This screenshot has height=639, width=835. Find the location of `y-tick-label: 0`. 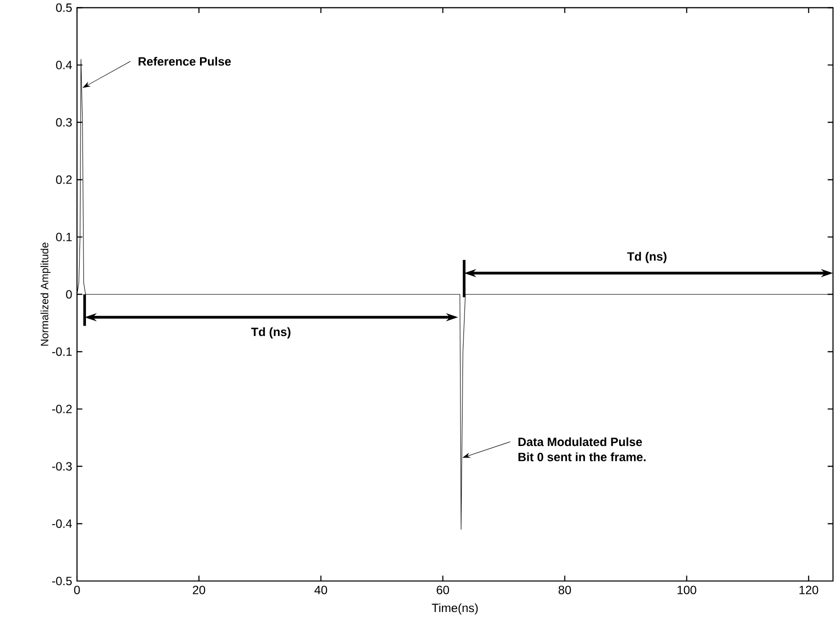

y-tick-label: 0 is located at coordinates (69, 294).